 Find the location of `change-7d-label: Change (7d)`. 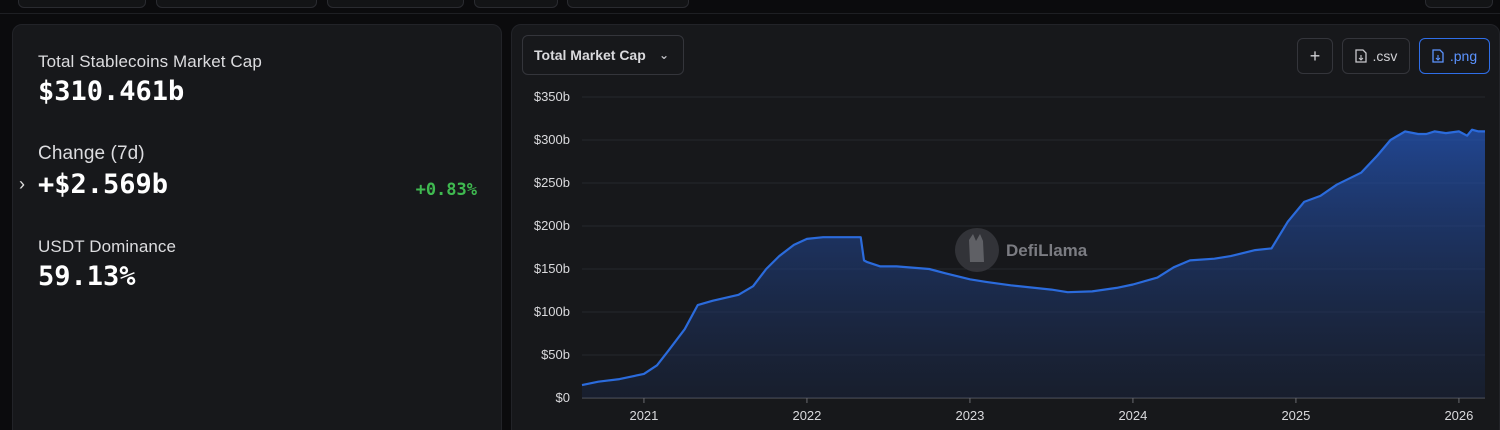

change-7d-label: Change (7d) is located at coordinates (91, 153).